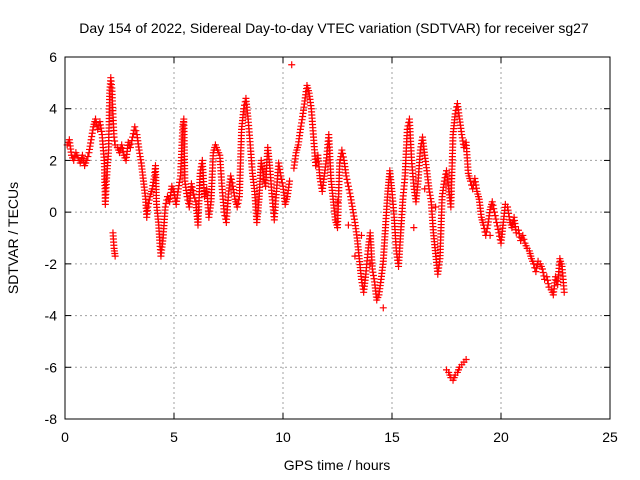 The image size is (640, 480). I want to click on y-tick-label: -6, so click(51, 367).